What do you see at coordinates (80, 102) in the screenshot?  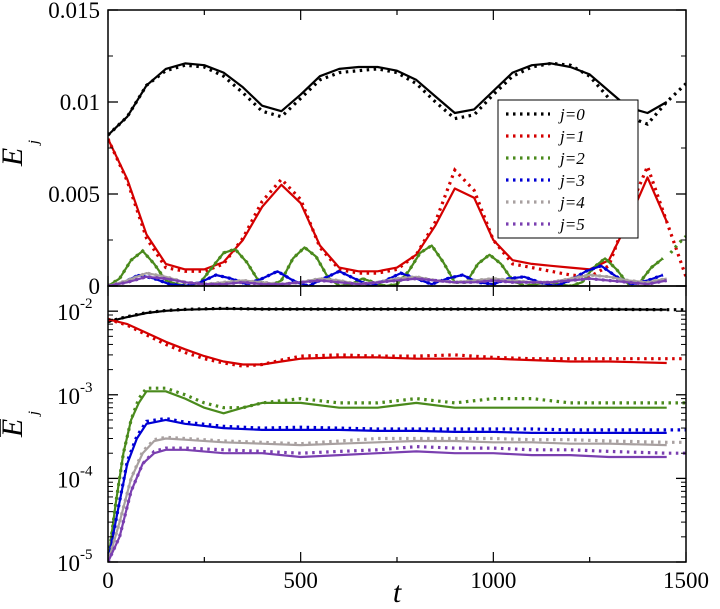 I see `top-ytick-label: 0.01` at bounding box center [80, 102].